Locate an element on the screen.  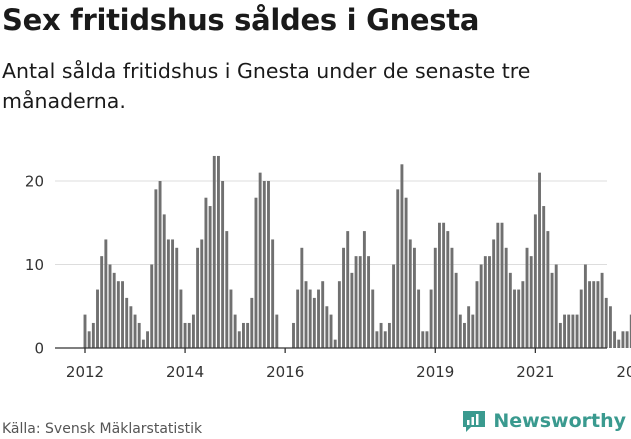
y-tick-label: 20 is located at coordinates (34, 182).